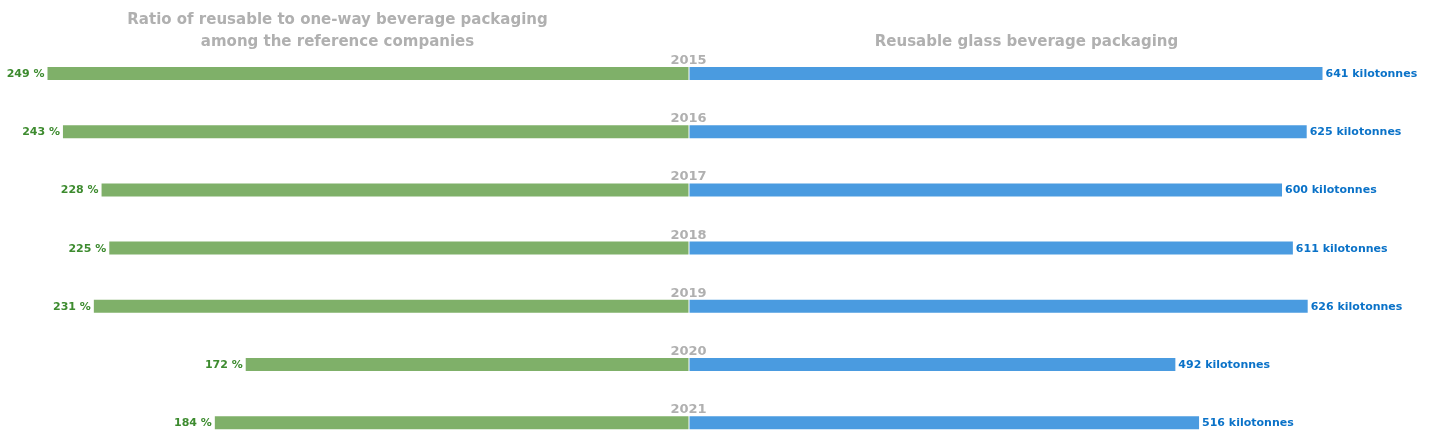 The height and width of the screenshot is (432, 1434). Describe the element at coordinates (223, 364) in the screenshot. I see `data-label: 172 %` at that location.